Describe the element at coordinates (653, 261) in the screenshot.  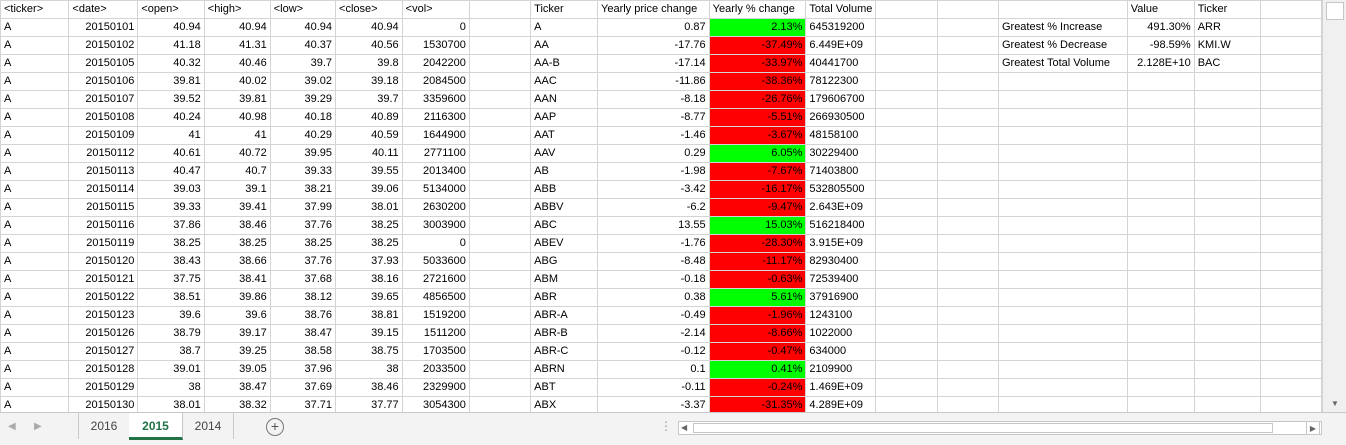
I see `yearly-change-cell: -8.48` at that location.